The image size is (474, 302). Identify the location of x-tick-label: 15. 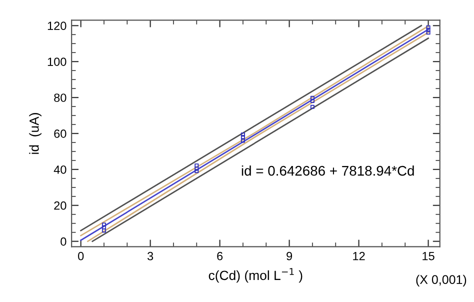
(428, 256).